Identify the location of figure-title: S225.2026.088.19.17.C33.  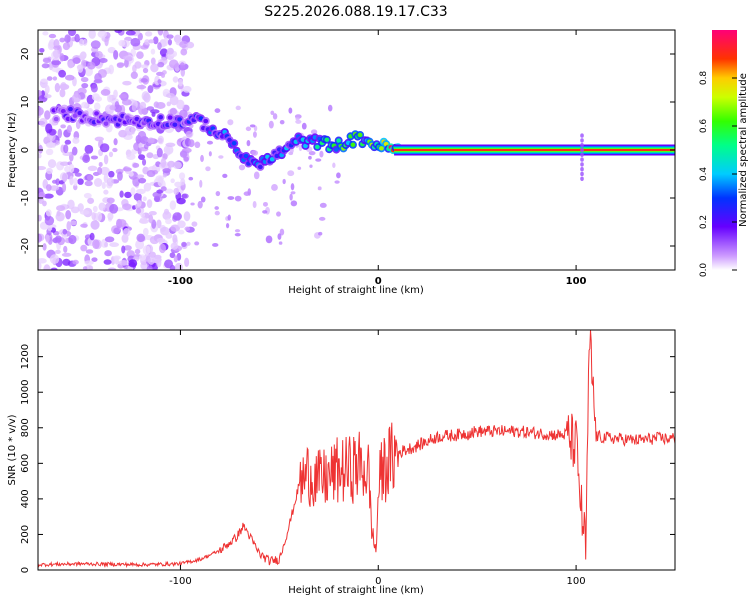
(355, 12).